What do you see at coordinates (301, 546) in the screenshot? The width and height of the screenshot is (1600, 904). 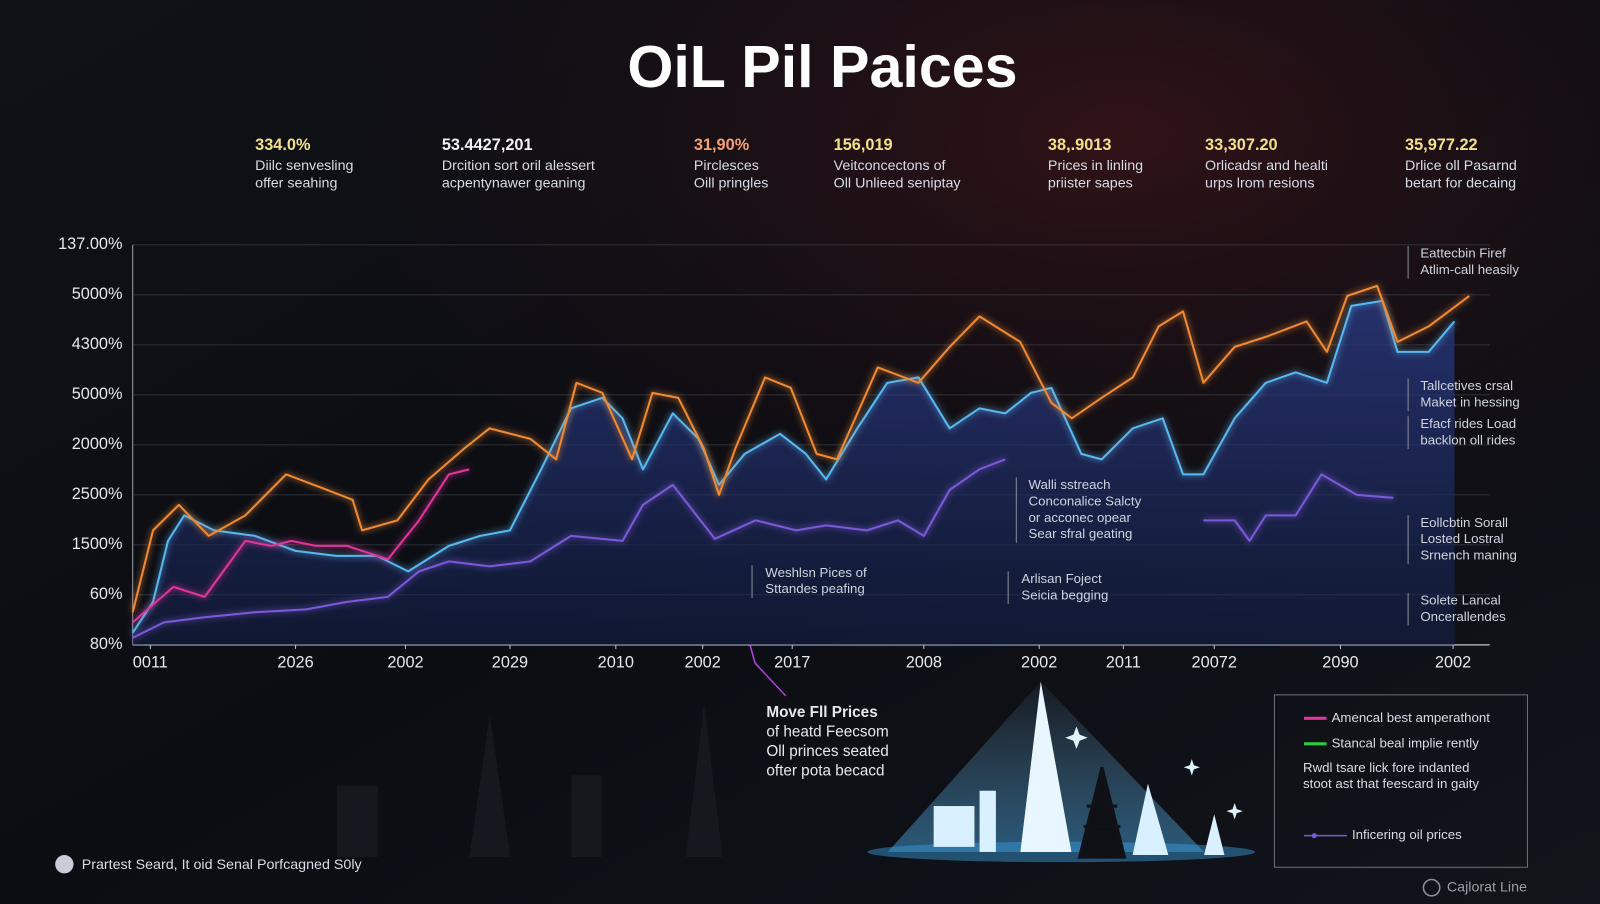 I see `series-line` at bounding box center [301, 546].